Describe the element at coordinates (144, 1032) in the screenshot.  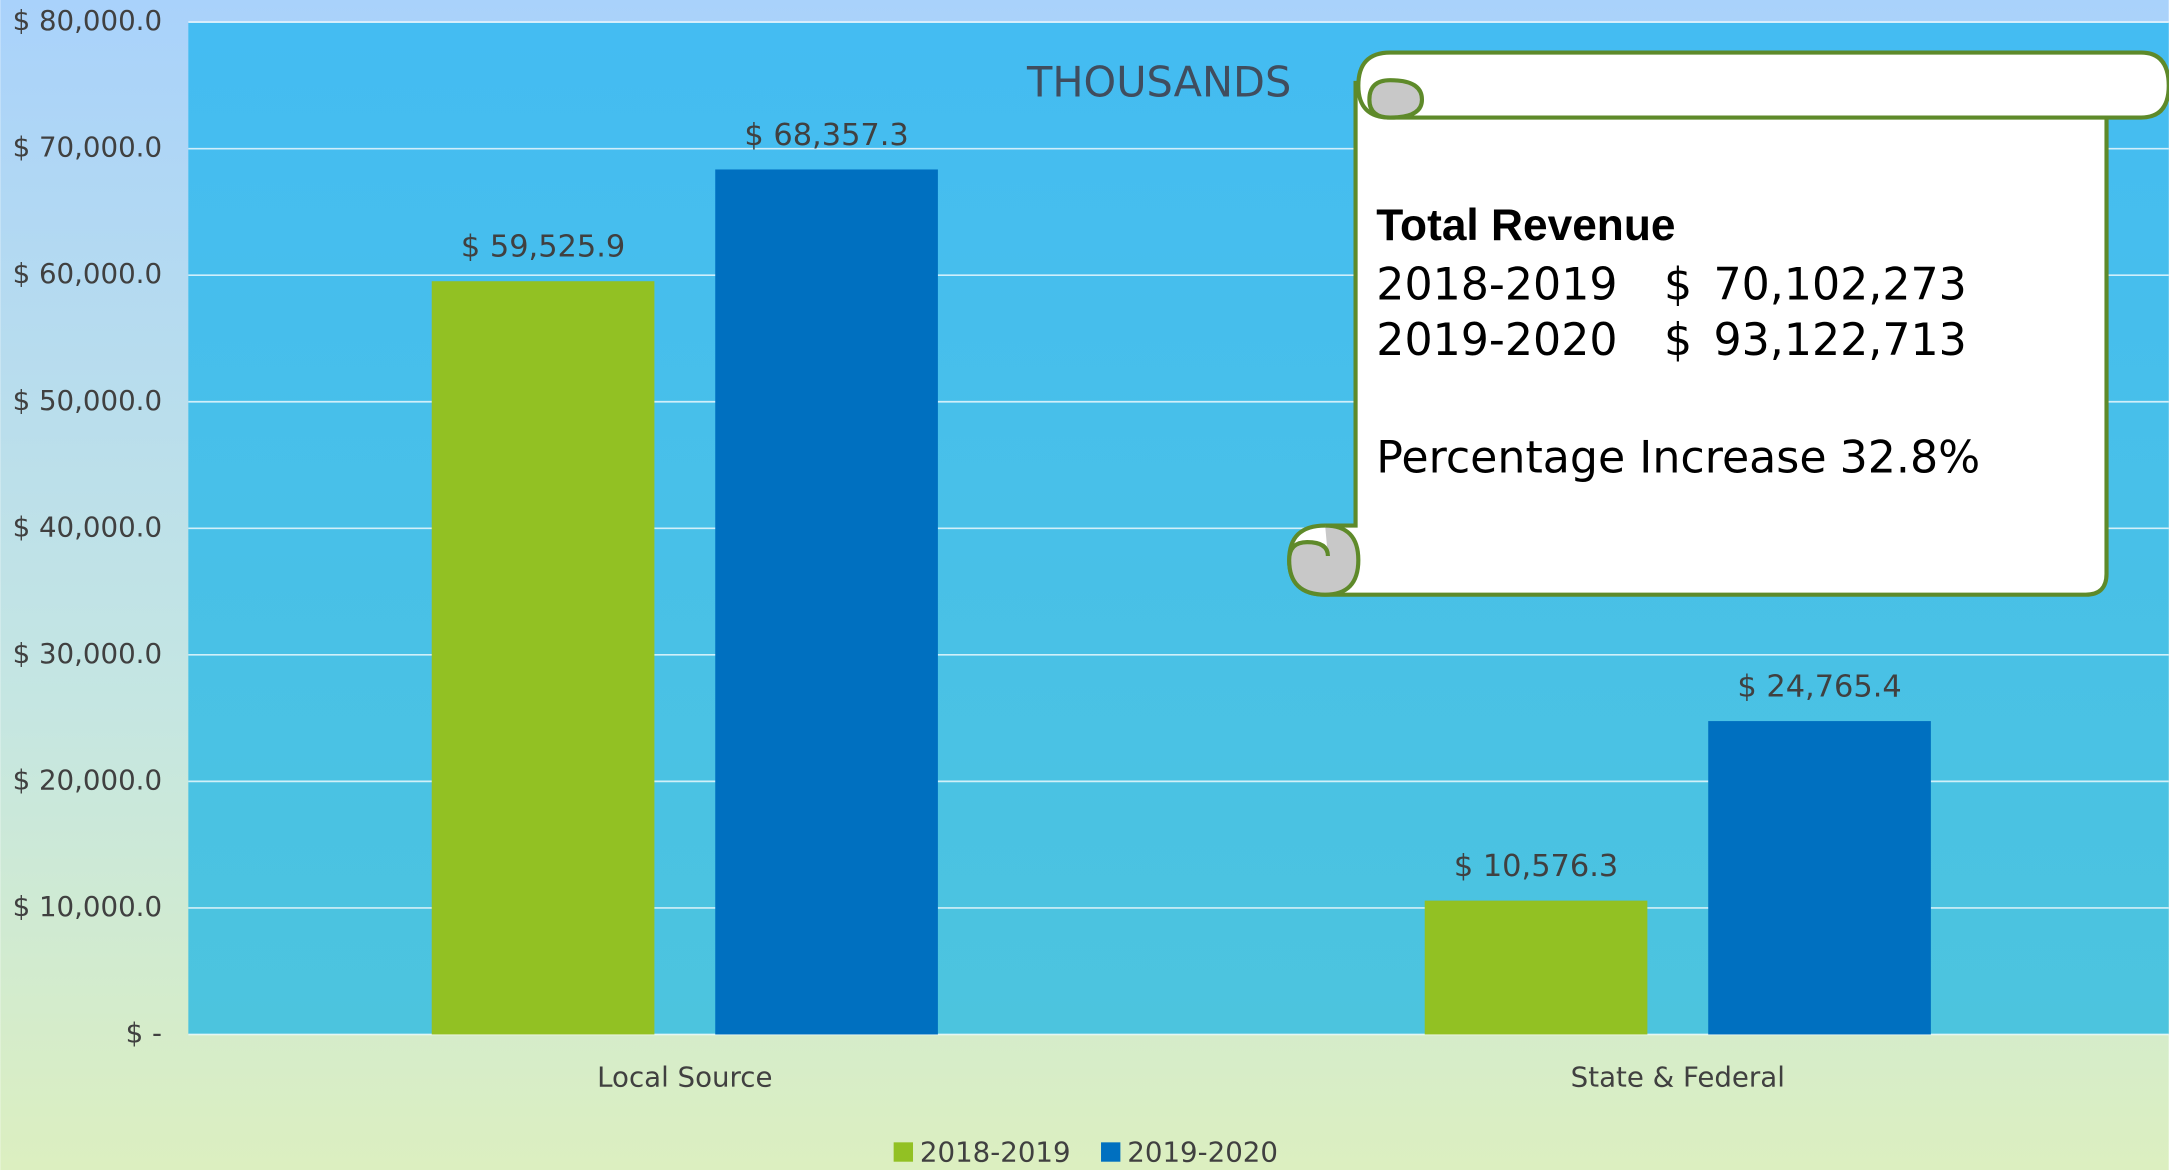
I see `y-tick-label: $ -` at that location.